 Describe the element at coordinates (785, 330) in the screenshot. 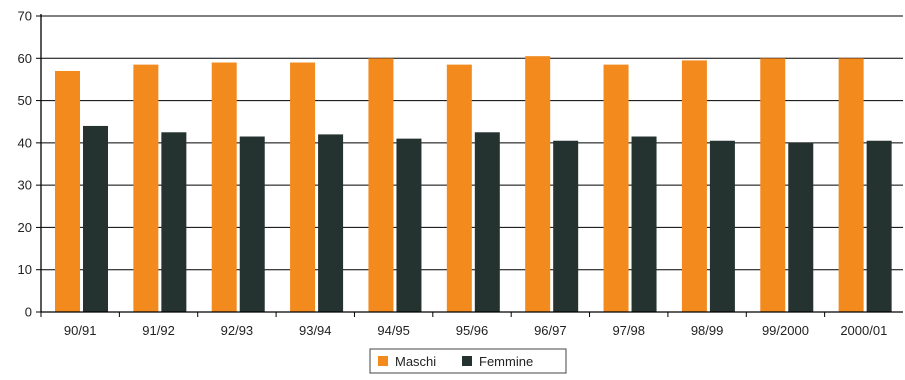

I see `x-tick-label: 99/2000` at that location.